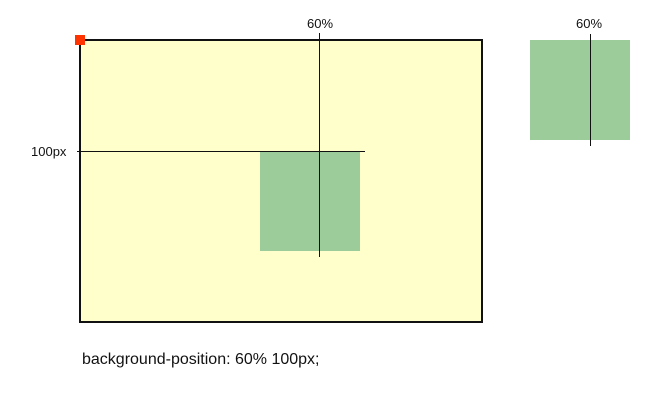 The image size is (670, 400). What do you see at coordinates (310, 201) in the screenshot?
I see `positioned-background-image` at bounding box center [310, 201].